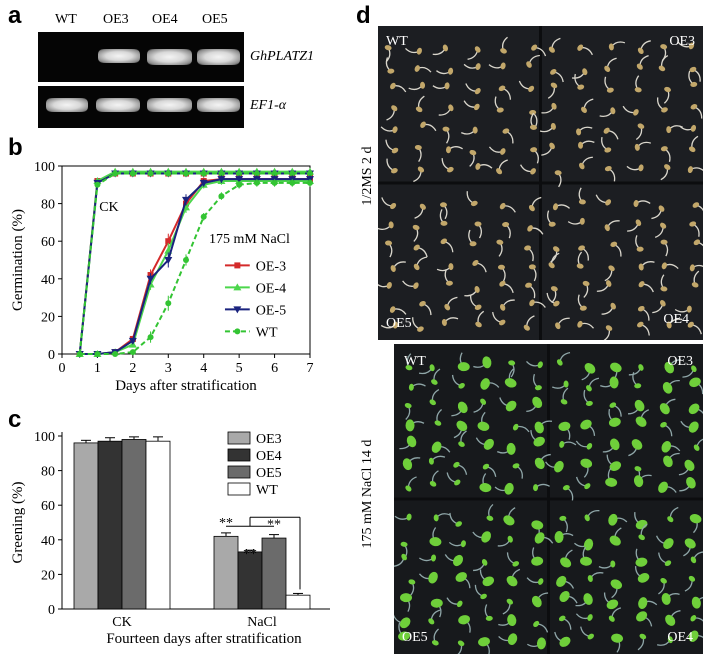 The width and height of the screenshot is (709, 656). I want to click on photo-top-corner-label: OE4, so click(676, 319).